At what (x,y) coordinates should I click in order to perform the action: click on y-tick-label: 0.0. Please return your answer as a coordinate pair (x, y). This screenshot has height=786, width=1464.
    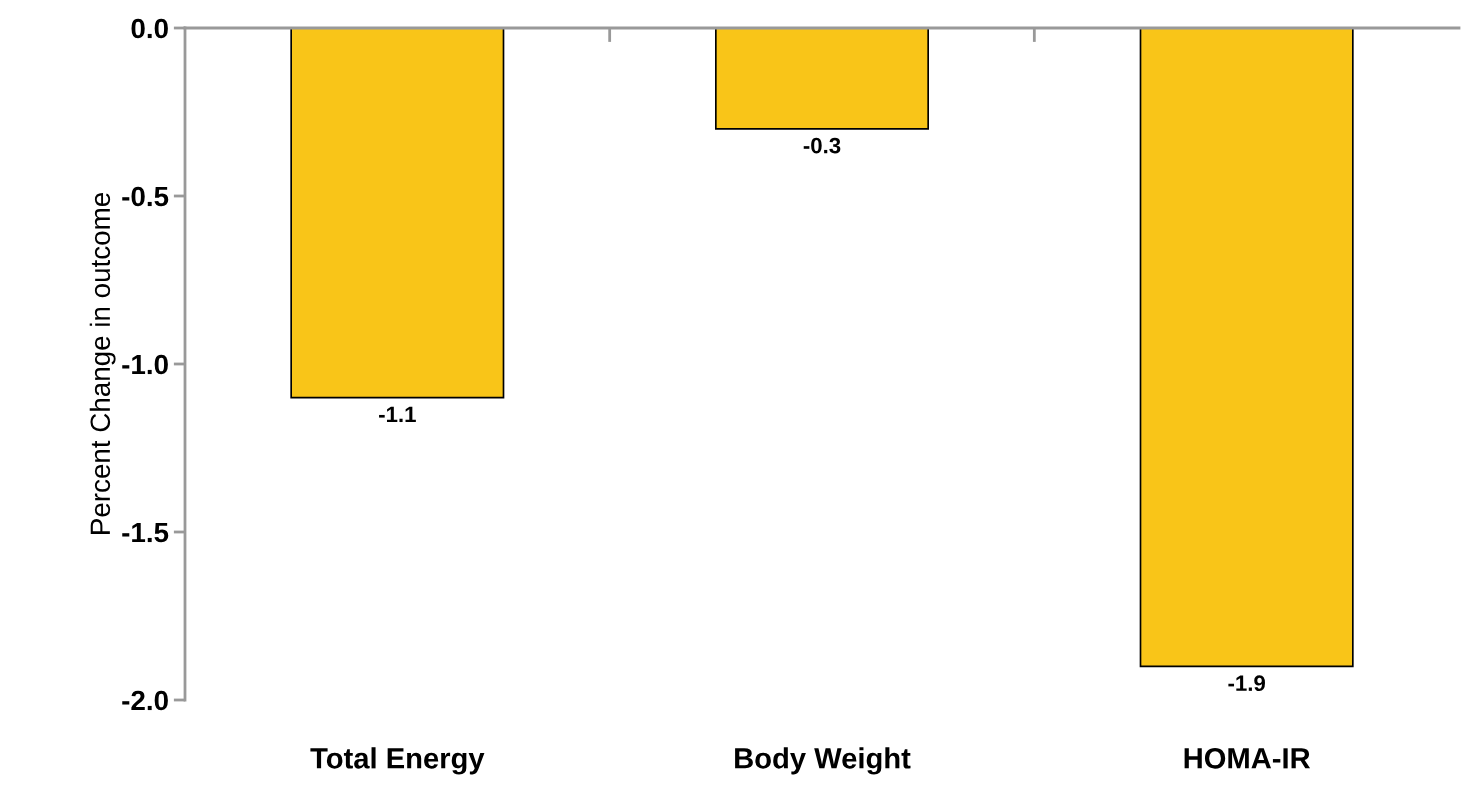
    Looking at the image, I should click on (149, 28).